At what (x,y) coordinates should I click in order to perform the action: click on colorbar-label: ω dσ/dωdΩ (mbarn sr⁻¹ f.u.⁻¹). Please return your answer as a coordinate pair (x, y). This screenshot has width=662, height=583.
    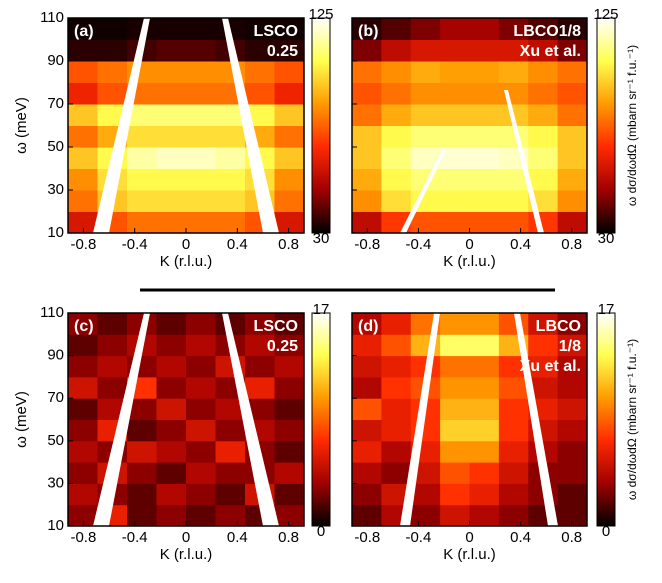
    Looking at the image, I should click on (632, 125).